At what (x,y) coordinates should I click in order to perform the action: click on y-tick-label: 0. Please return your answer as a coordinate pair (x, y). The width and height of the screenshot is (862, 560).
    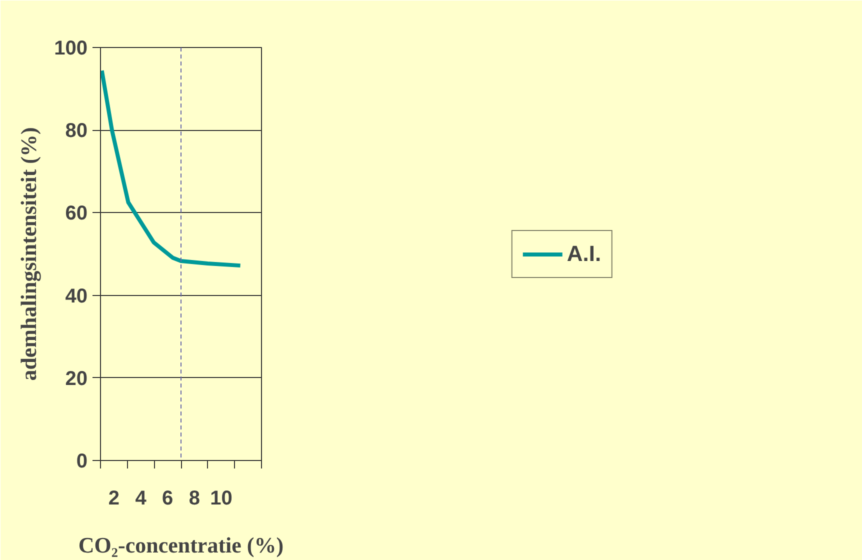
    Looking at the image, I should click on (82, 461).